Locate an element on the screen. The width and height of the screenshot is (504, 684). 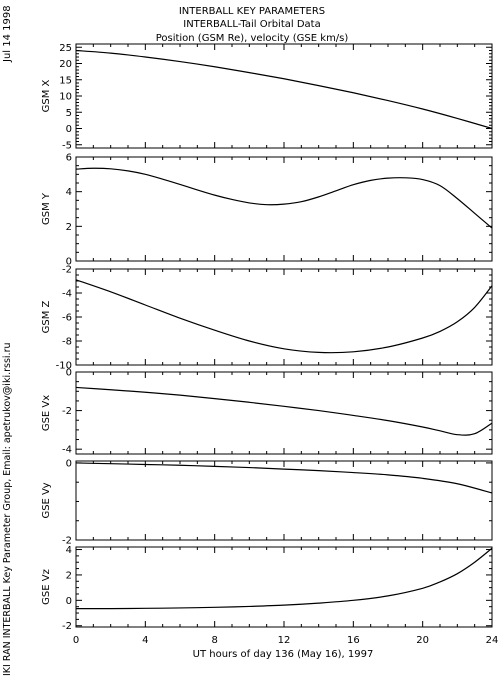
x-tick-label: 20 is located at coordinates (422, 640).